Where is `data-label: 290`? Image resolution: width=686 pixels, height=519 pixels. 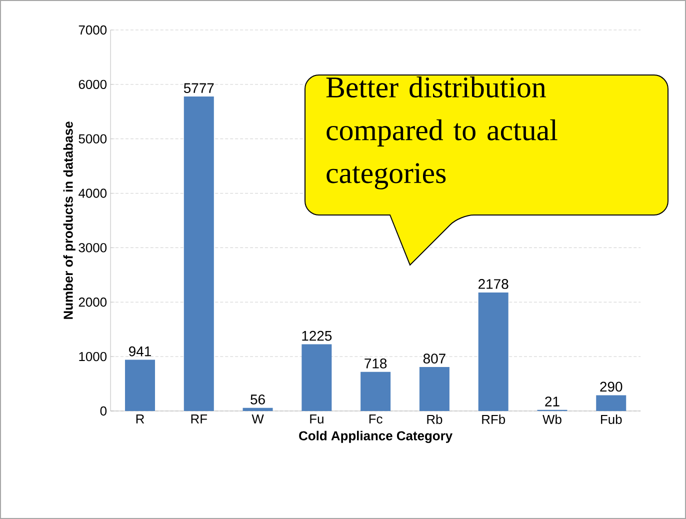 data-label: 290 is located at coordinates (611, 387).